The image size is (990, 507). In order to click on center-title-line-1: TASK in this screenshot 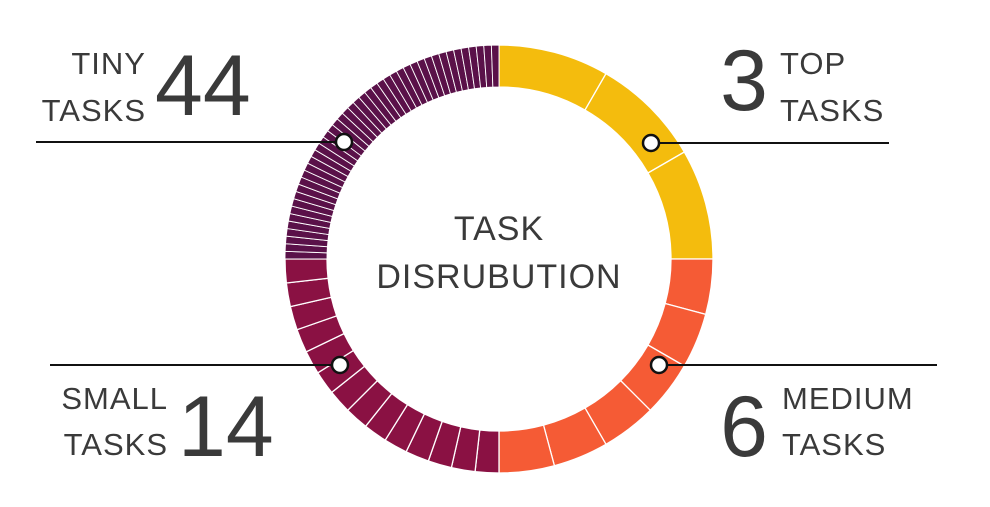, I will do `click(499, 229)`.